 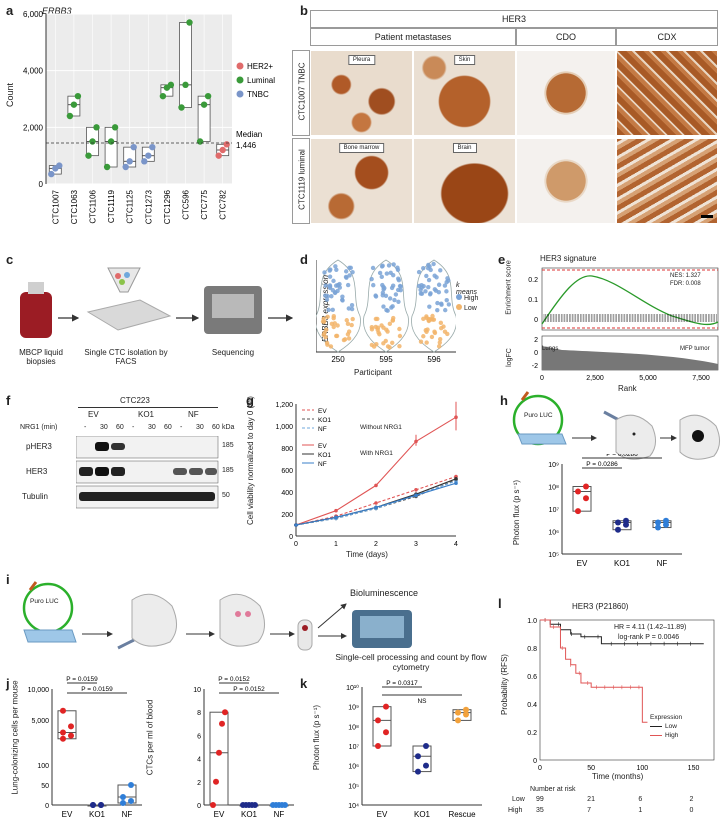 I want to click on panel-g-label: g, so click(x=250, y=400).